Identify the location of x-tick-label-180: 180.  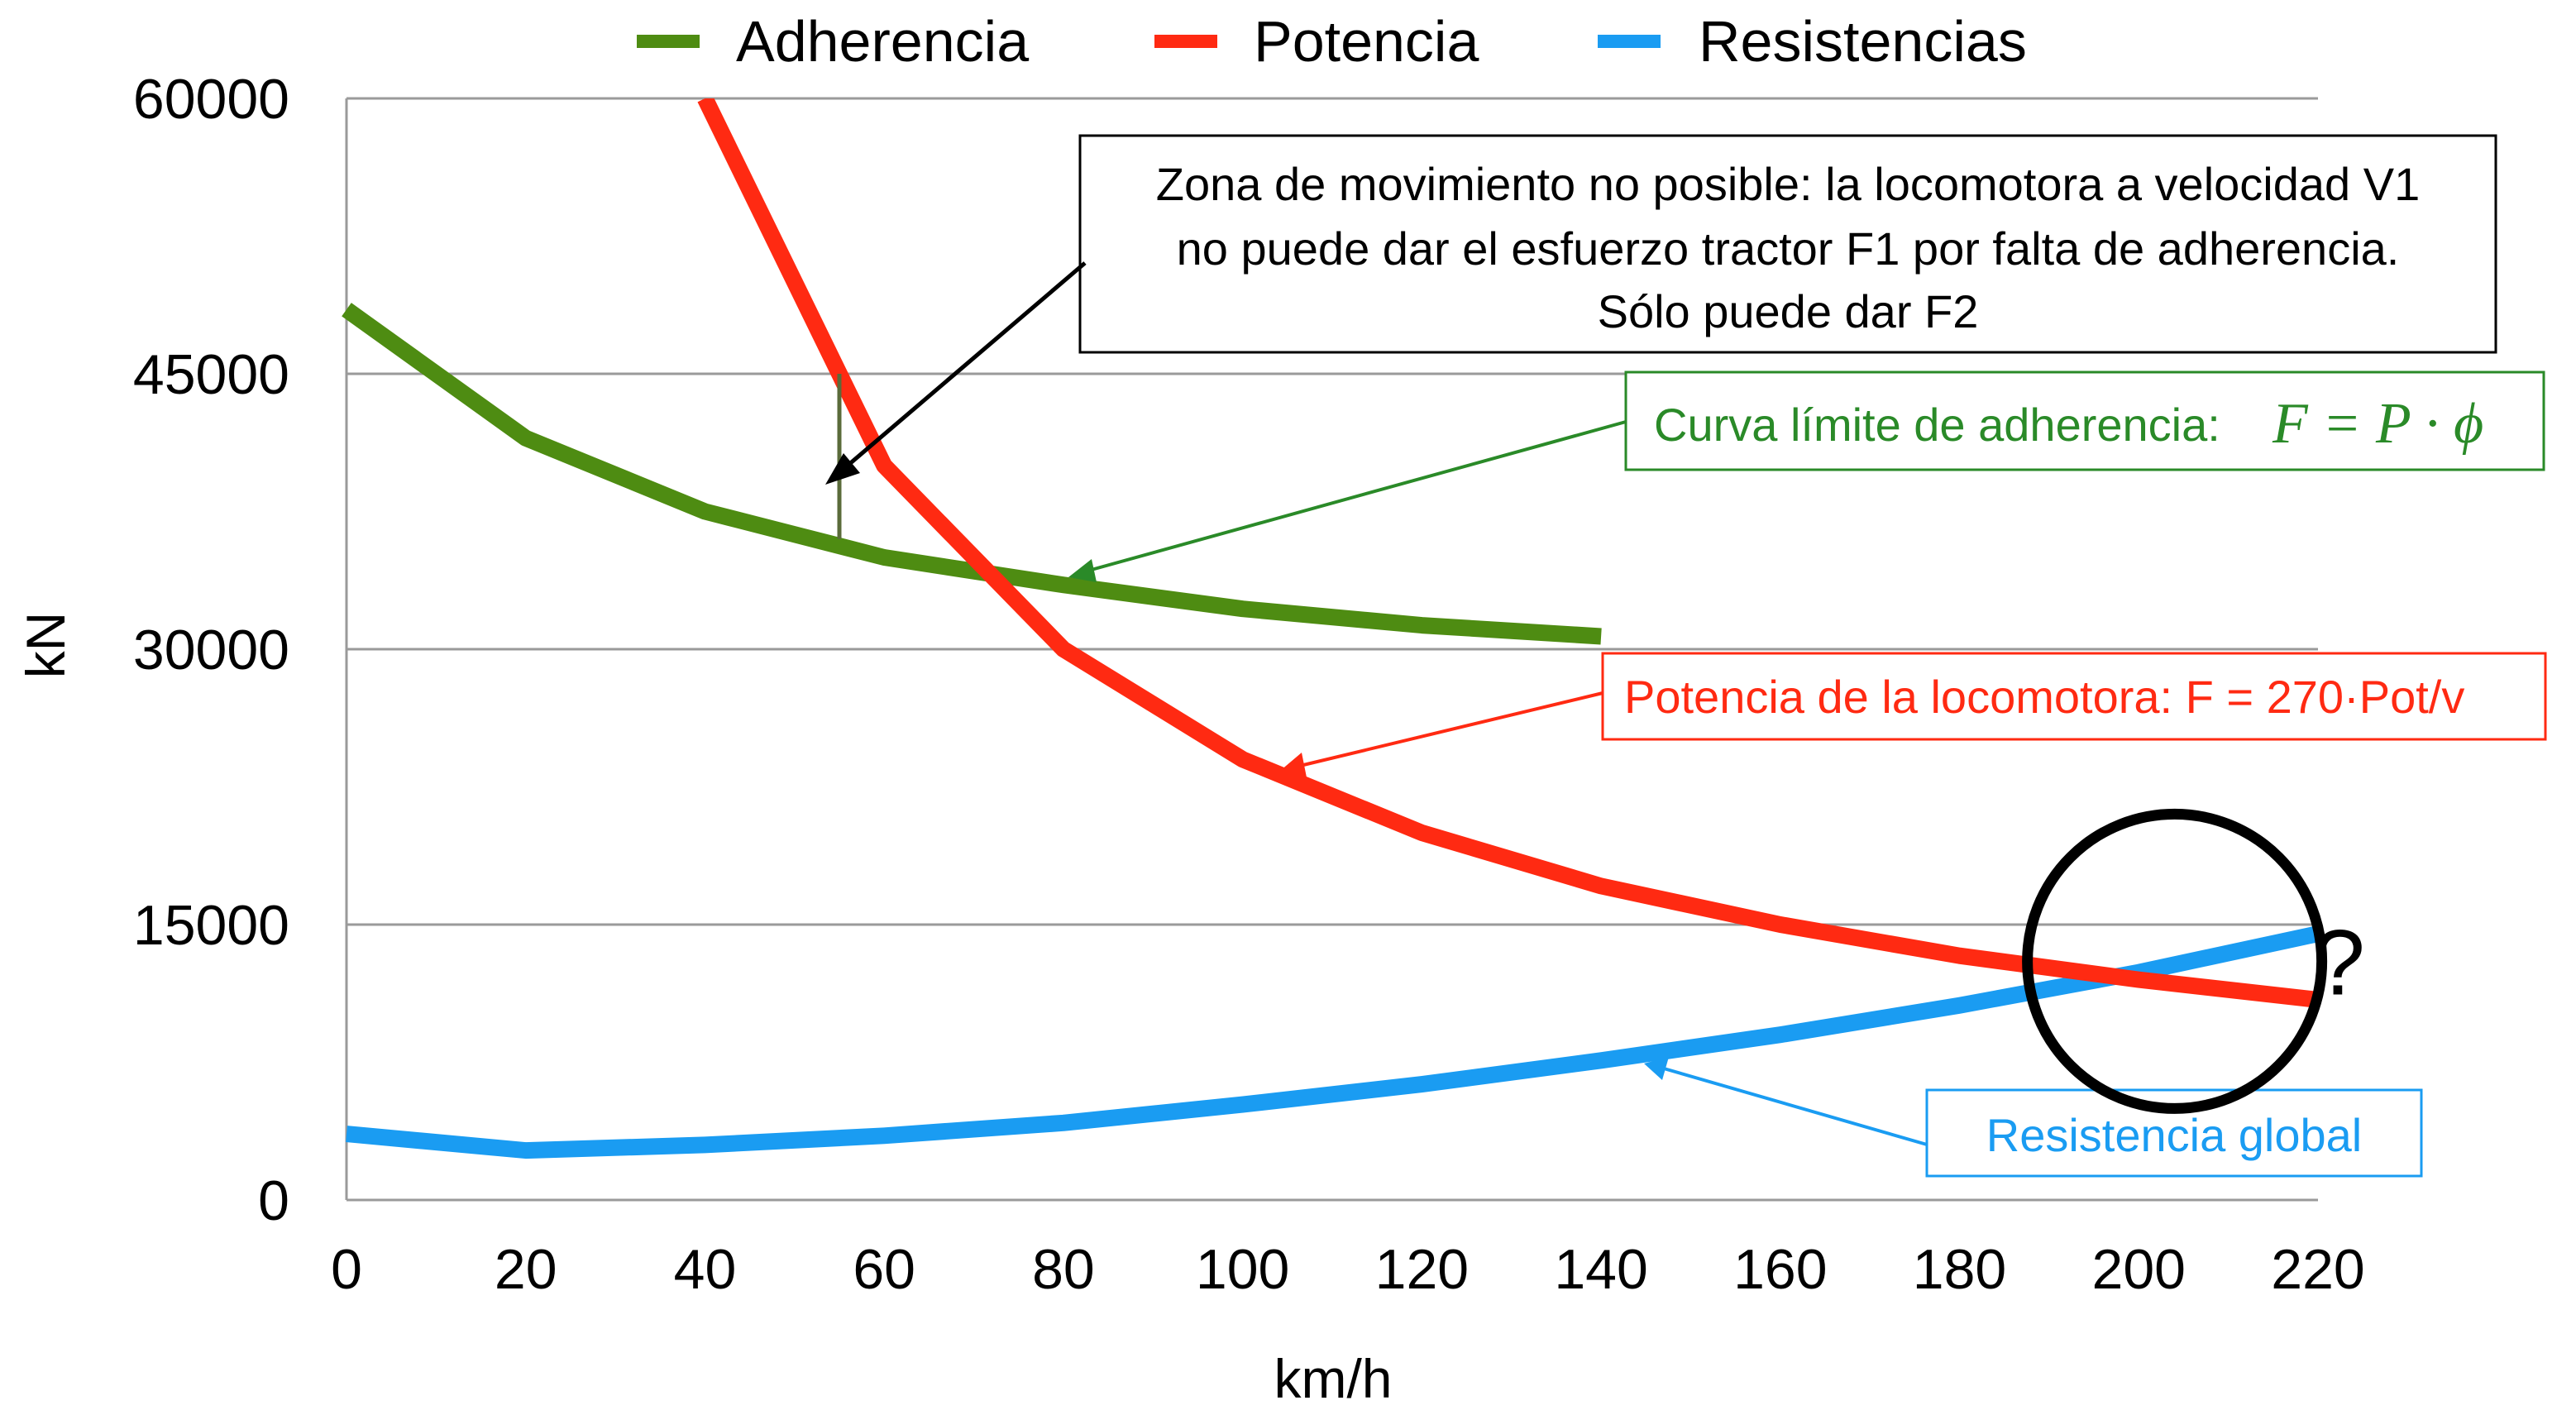
(1959, 1270).